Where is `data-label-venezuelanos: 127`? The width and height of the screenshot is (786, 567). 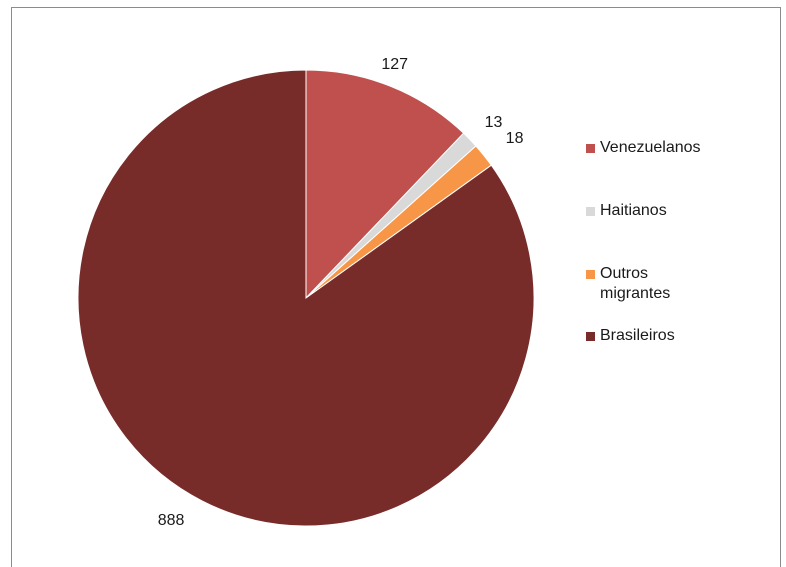 data-label-venezuelanos: 127 is located at coordinates (394, 64).